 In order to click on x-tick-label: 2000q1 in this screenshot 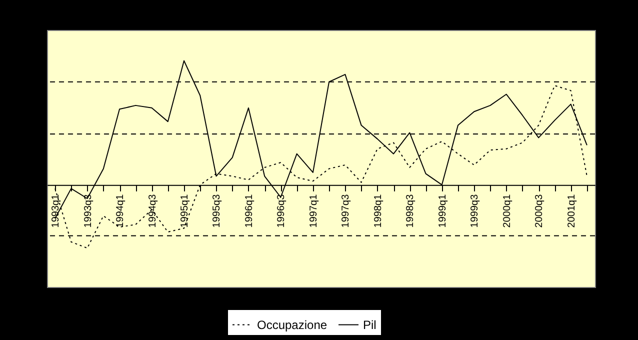, I will do `click(507, 211)`.